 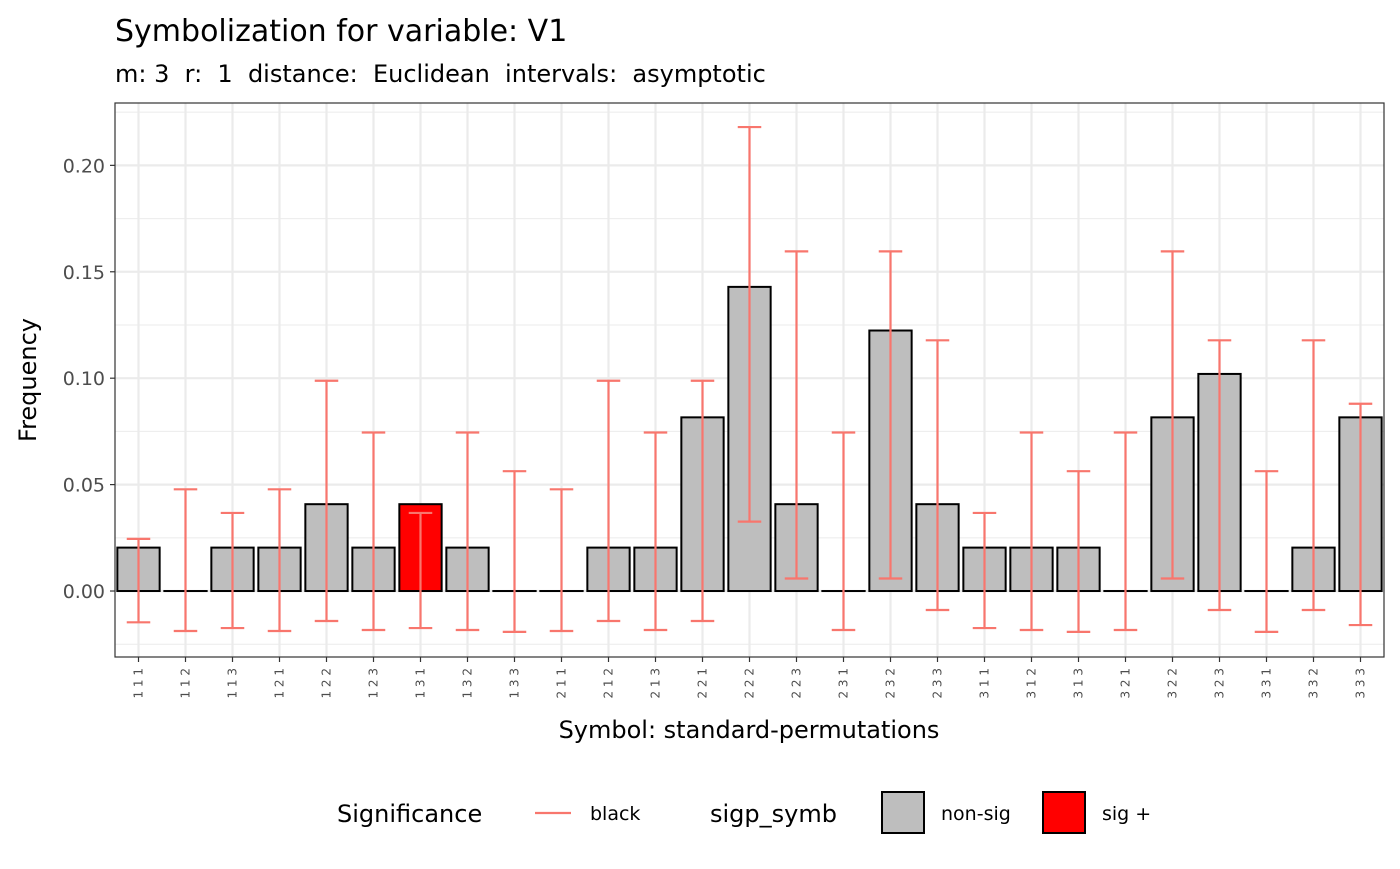 I want to click on legend-significance-item: black, so click(x=615, y=814).